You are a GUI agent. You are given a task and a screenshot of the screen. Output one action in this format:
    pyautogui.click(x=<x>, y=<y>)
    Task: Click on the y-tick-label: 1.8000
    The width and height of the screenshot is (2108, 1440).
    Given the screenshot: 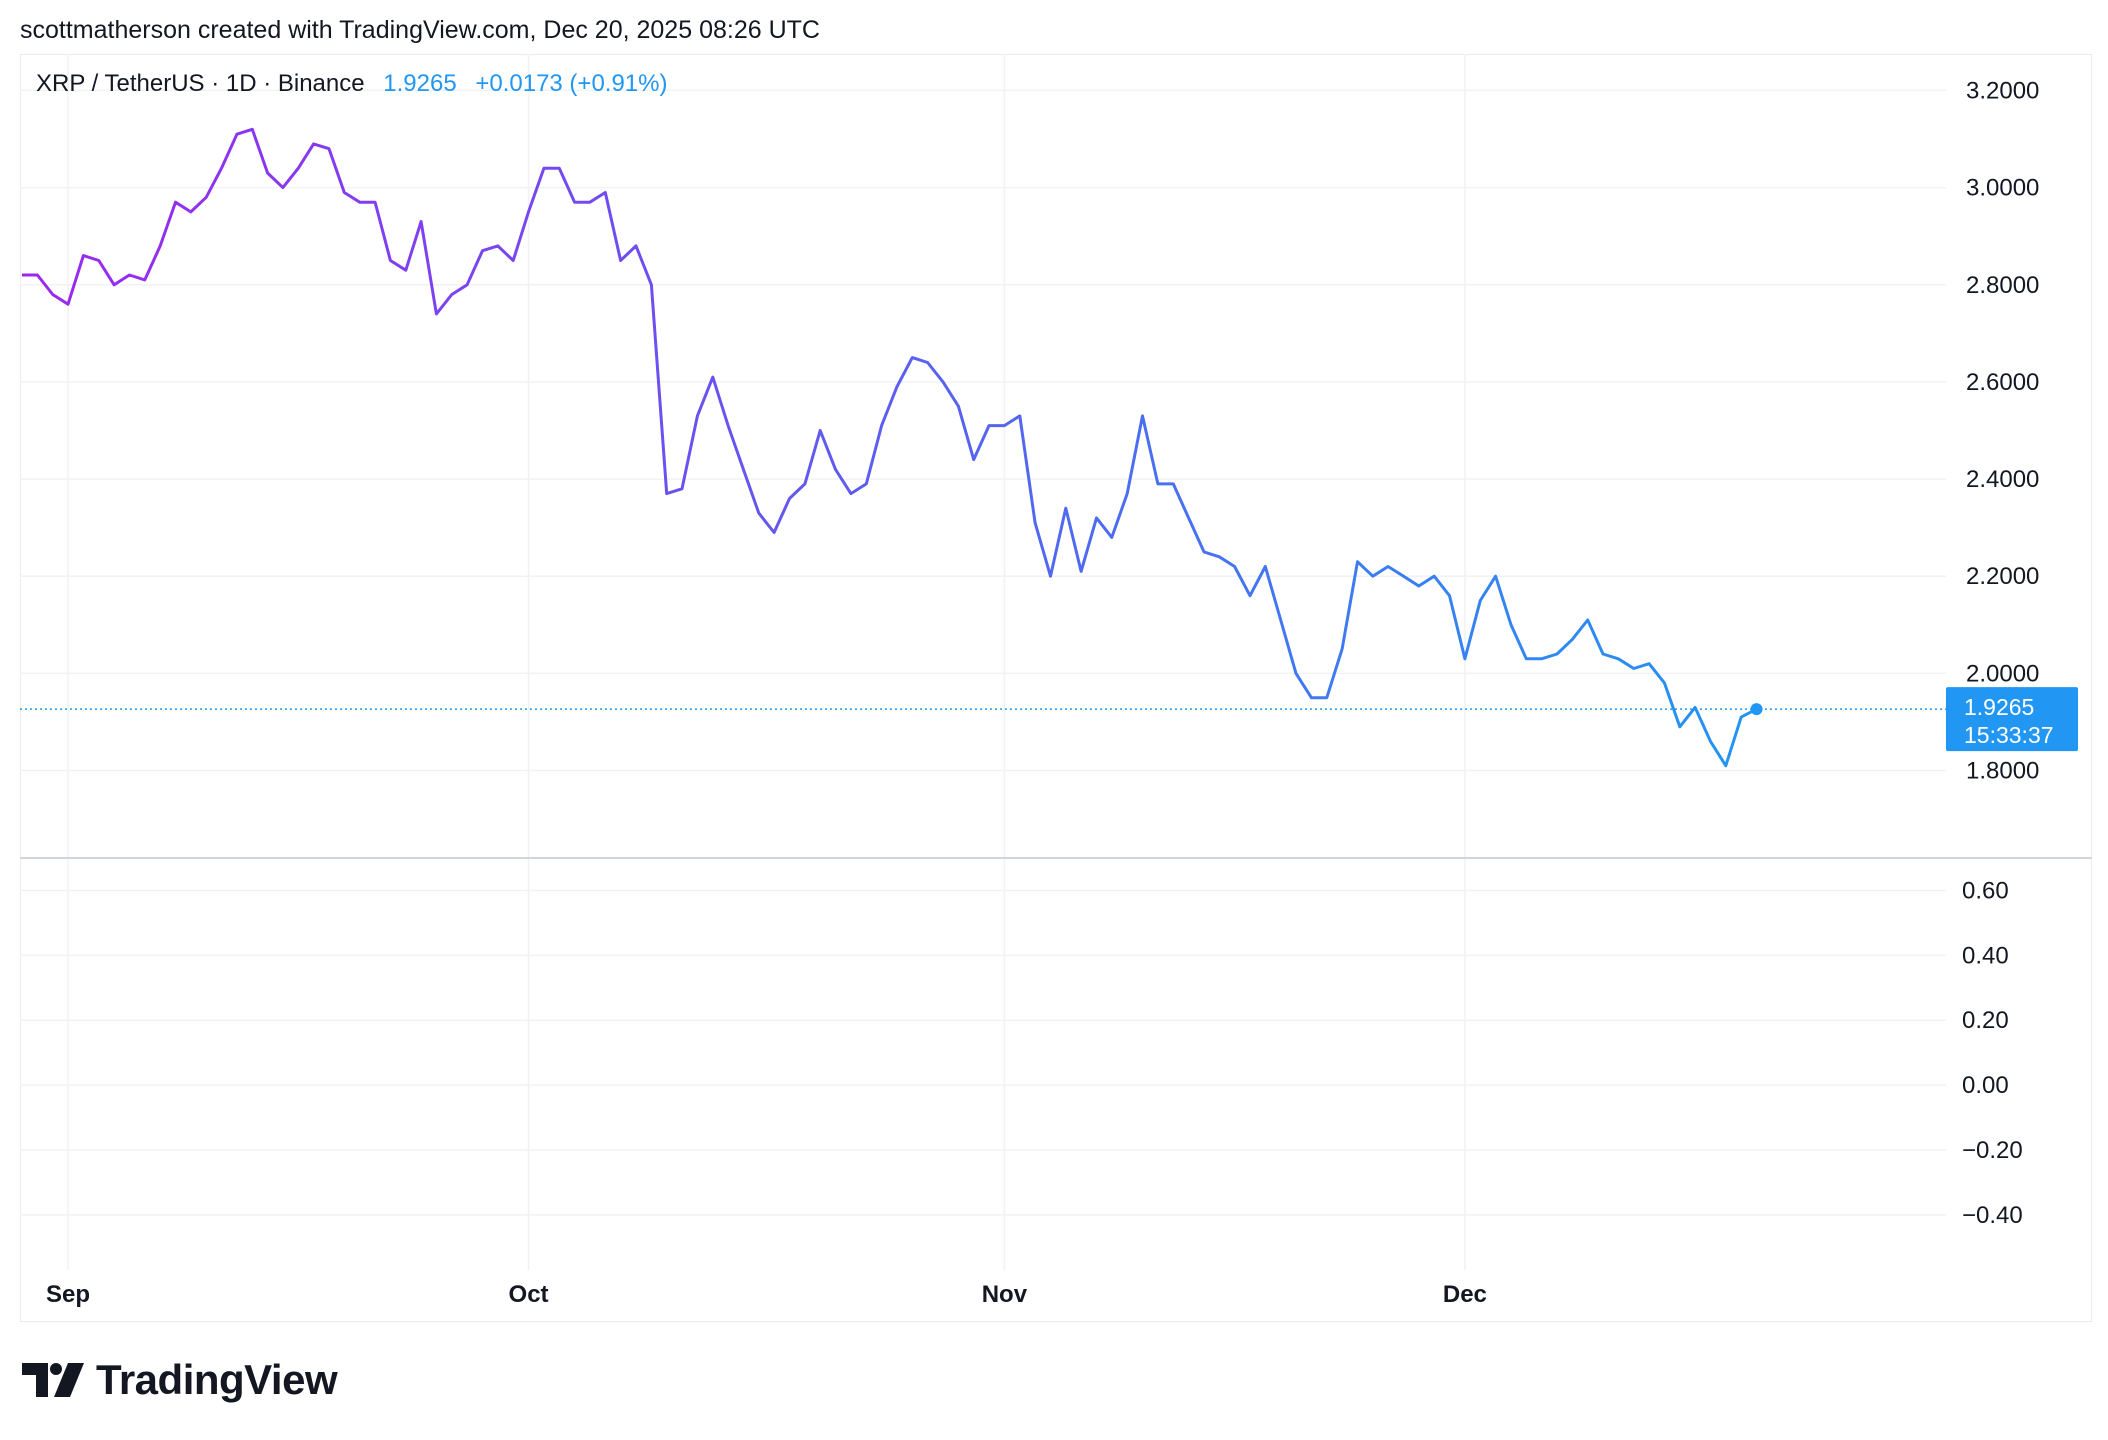 What is the action you would take?
    pyautogui.click(x=2002, y=771)
    